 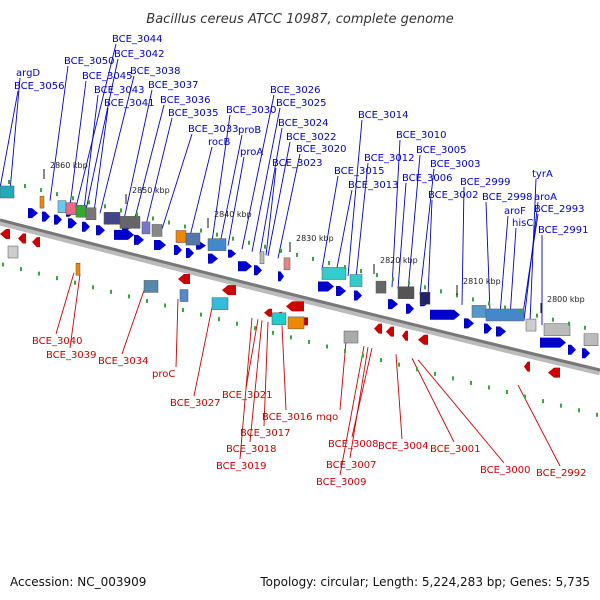 I want to click on reverse-gene-label: BCE_3021, so click(x=247, y=395).